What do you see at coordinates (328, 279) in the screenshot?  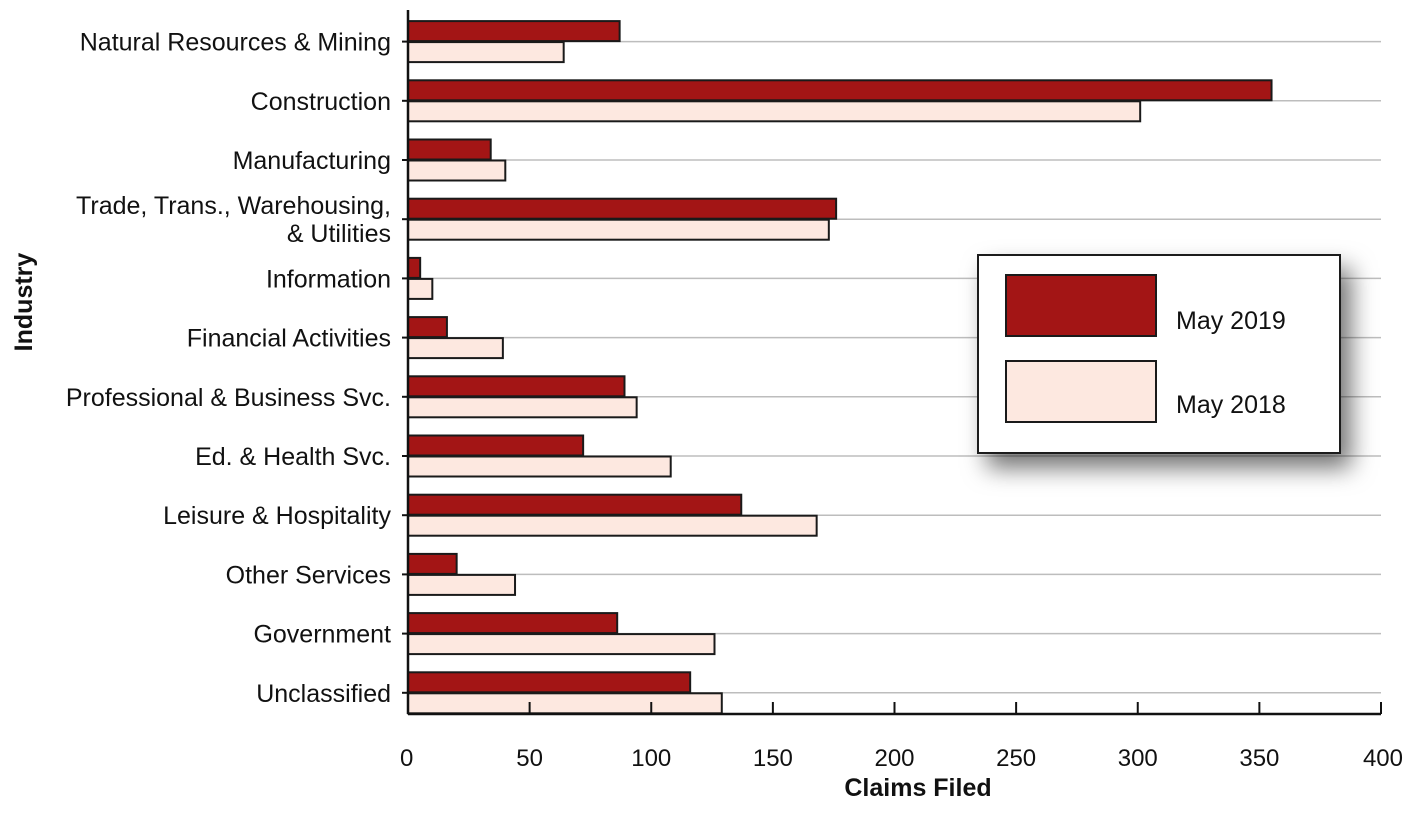 I see `category-label: Information` at bounding box center [328, 279].